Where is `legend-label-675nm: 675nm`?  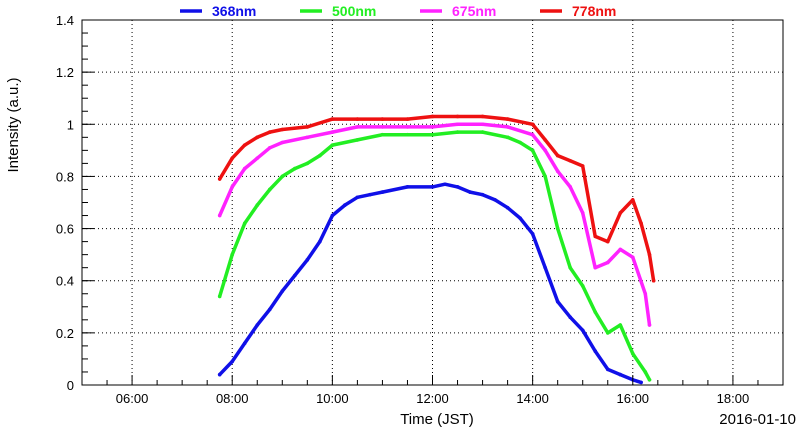 legend-label-675nm: 675nm is located at coordinates (474, 11).